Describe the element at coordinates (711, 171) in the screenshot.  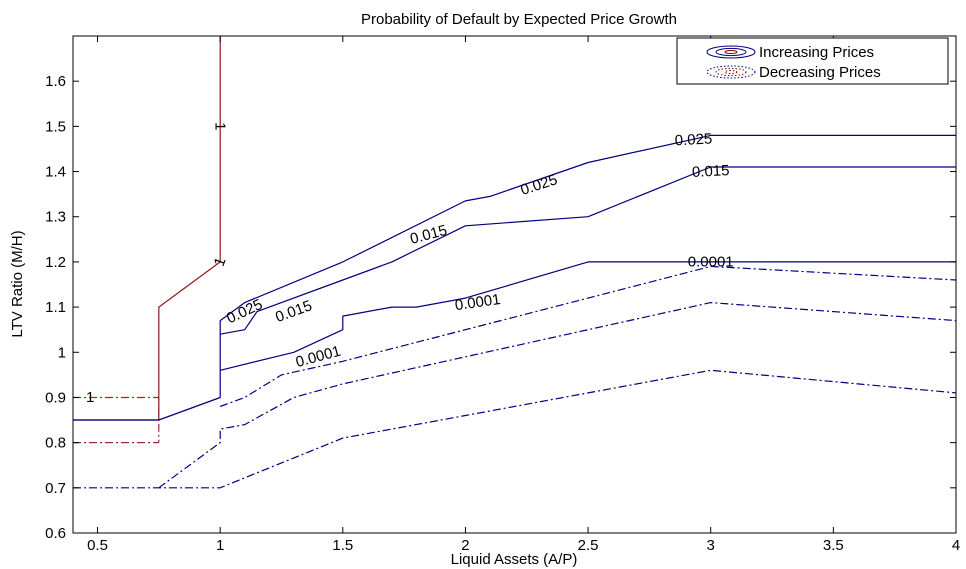
I see `contour-label: 0.015` at that location.